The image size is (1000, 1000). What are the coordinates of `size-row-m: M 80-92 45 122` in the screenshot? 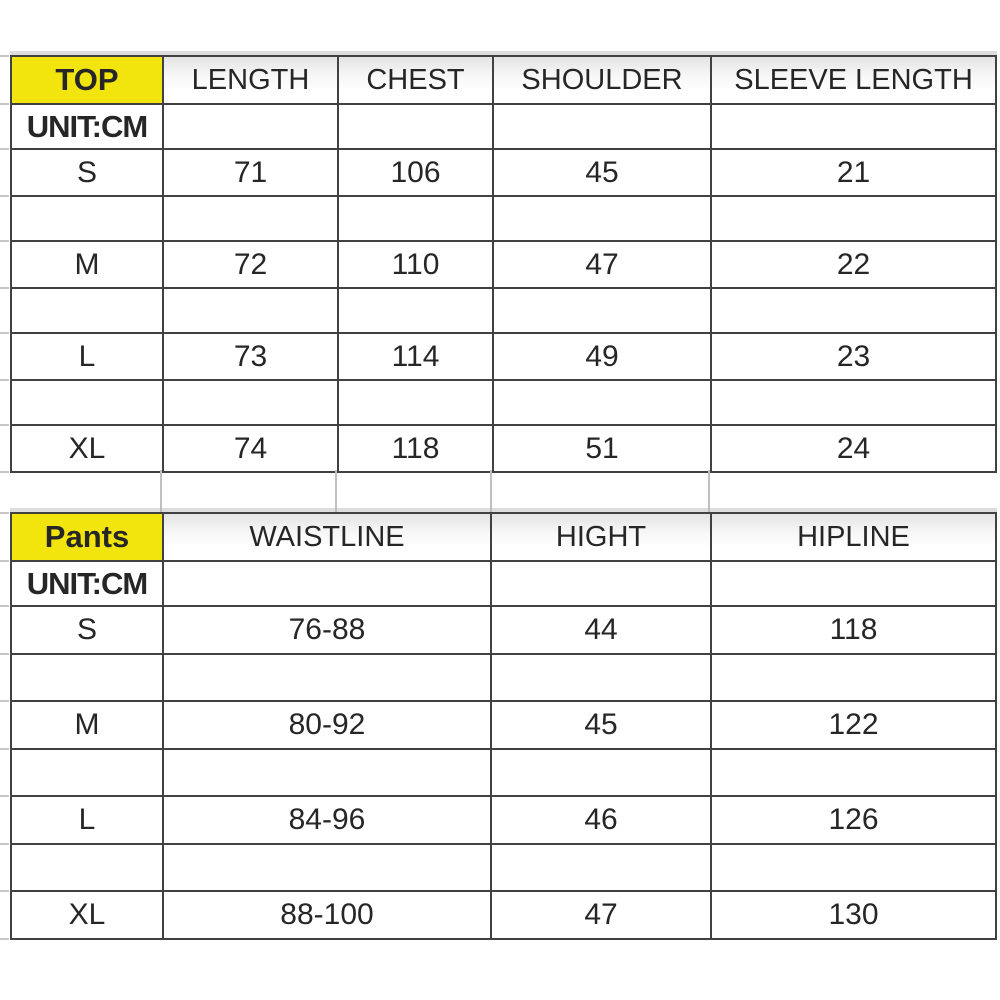 It's located at (503, 725).